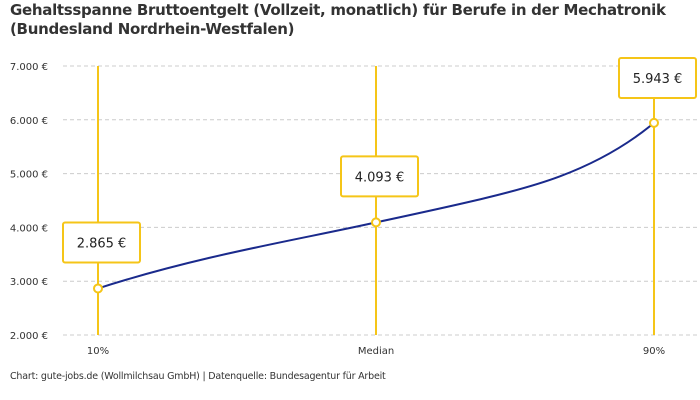  Describe the element at coordinates (654, 351) in the screenshot. I see `x-tick-label: 90%` at that location.